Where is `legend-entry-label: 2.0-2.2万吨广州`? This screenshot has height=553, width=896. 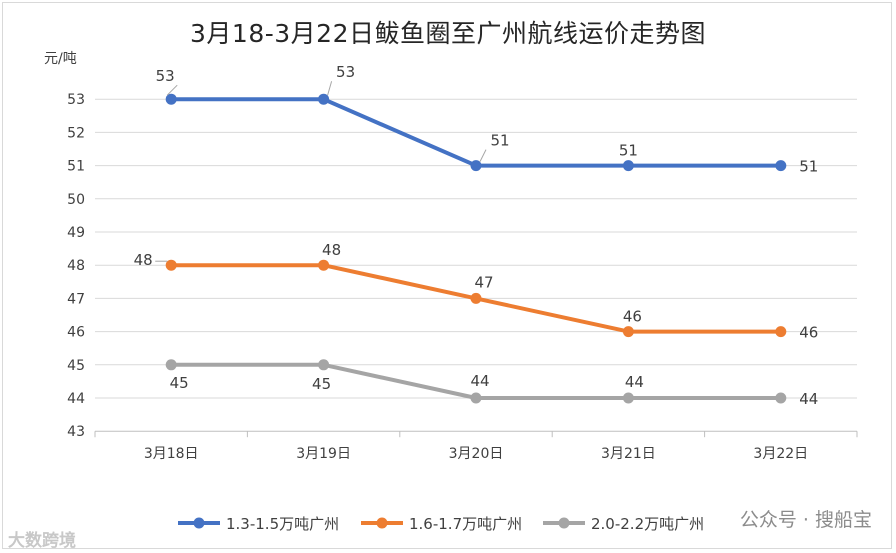 legend-entry-label: 2.0-2.2万吨广州 is located at coordinates (647, 524).